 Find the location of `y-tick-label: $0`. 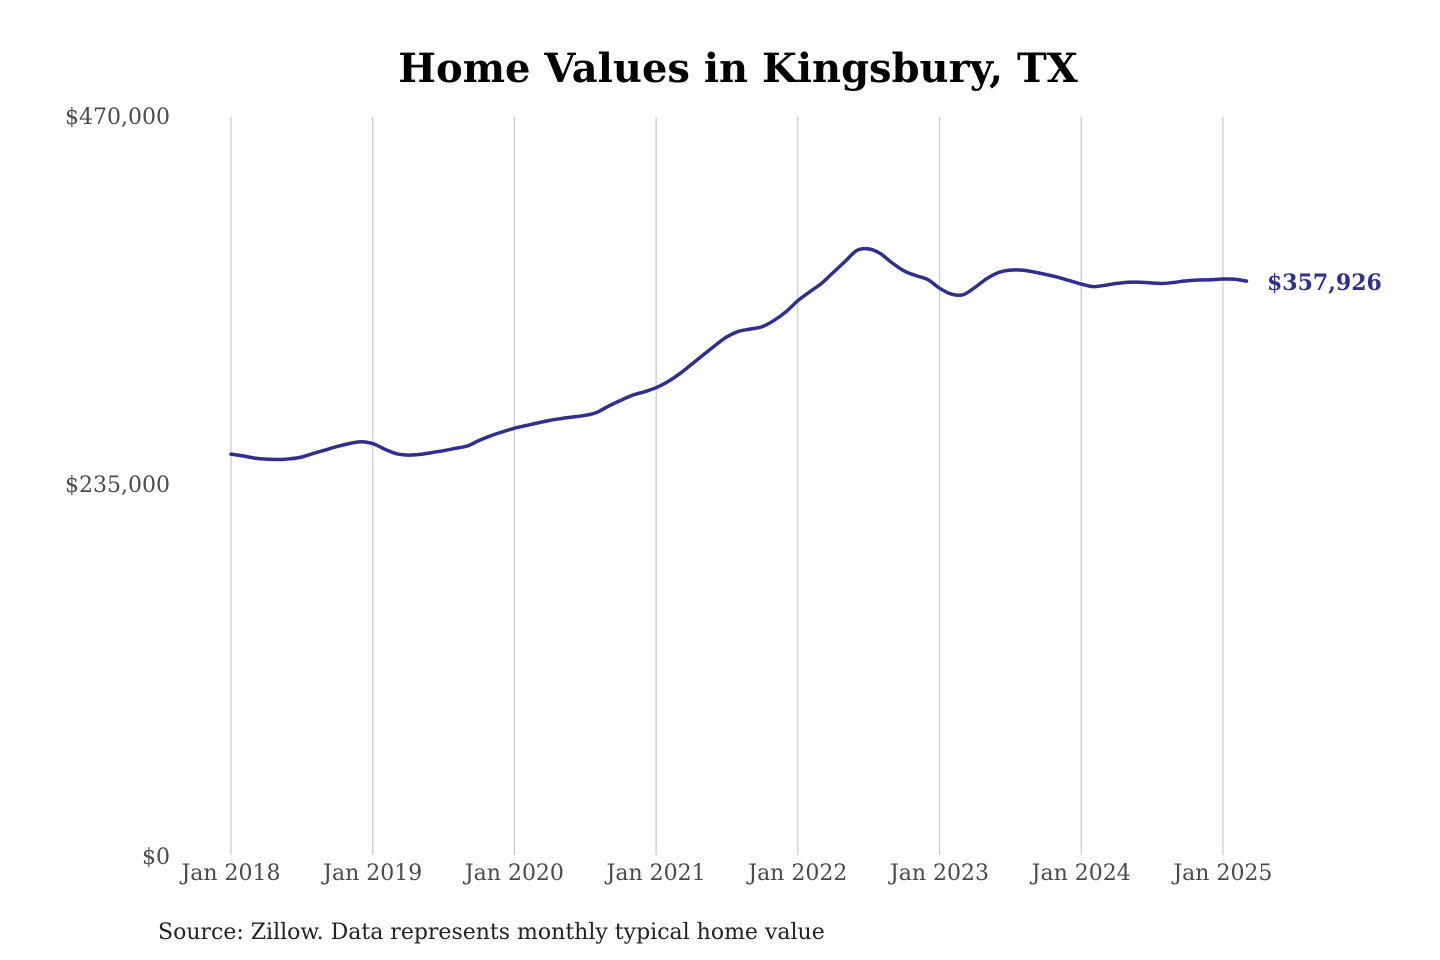

y-tick-label: $0 is located at coordinates (156, 857).